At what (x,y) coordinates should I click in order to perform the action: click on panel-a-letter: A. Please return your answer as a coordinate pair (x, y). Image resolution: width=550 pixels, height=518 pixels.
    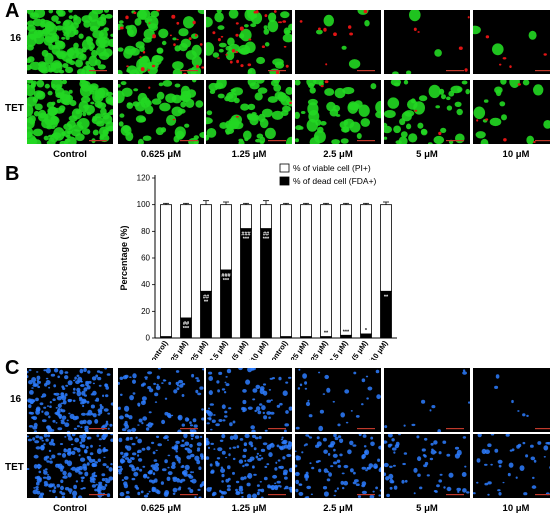
    Looking at the image, I should click on (12, 11).